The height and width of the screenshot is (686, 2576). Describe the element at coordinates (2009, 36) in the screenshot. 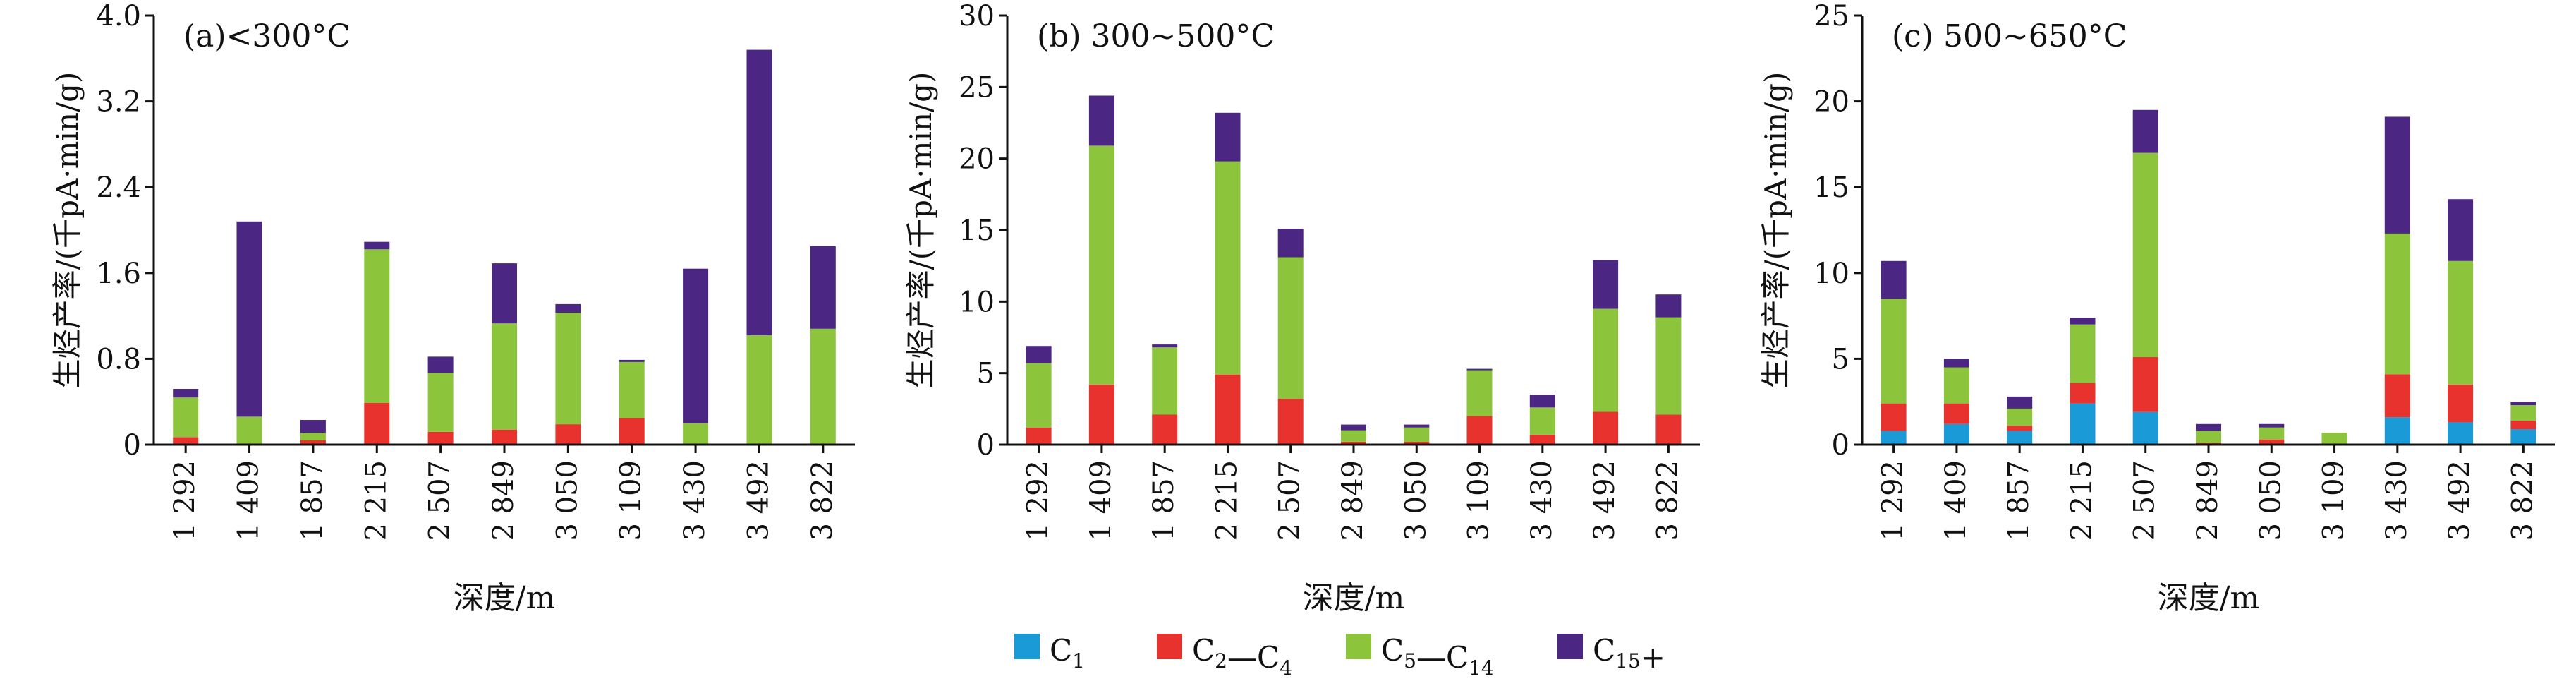

I see `chart-title: (c) 500~650°C` at that location.